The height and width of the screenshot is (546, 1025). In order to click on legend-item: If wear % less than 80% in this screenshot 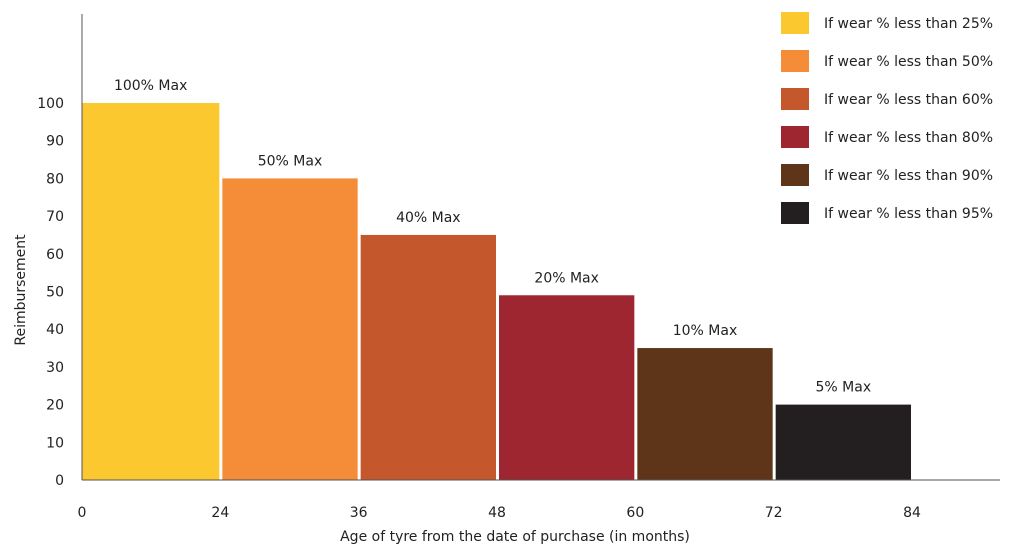, I will do `click(887, 137)`.